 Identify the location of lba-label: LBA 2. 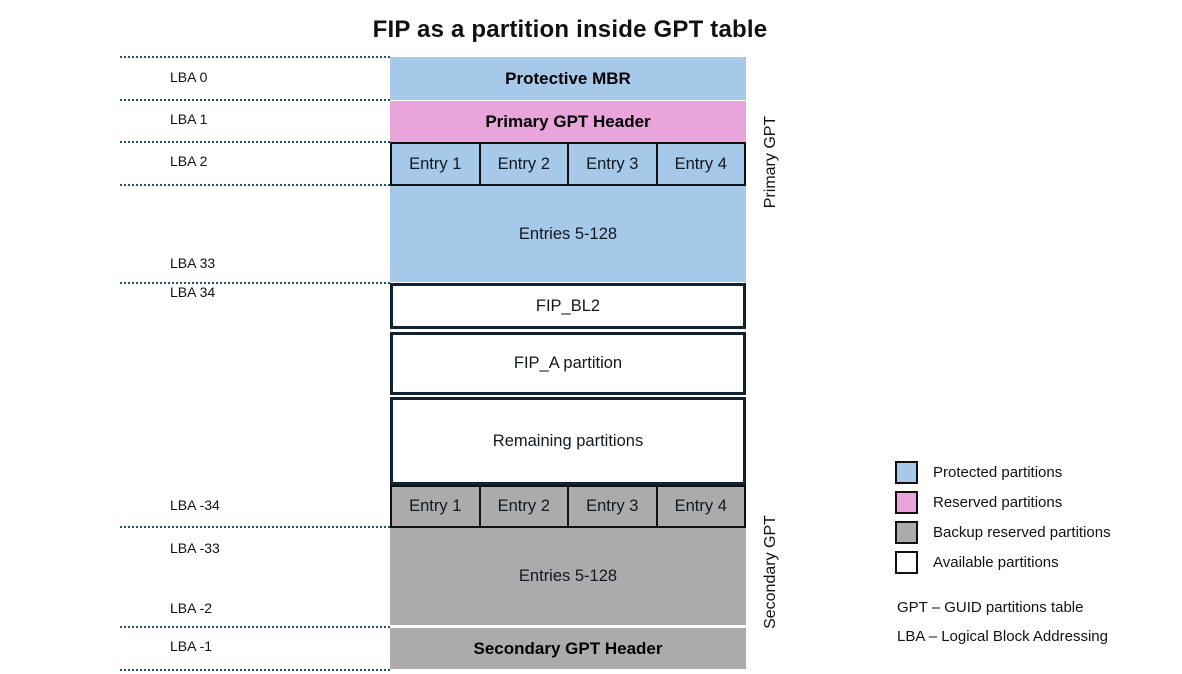
(189, 161).